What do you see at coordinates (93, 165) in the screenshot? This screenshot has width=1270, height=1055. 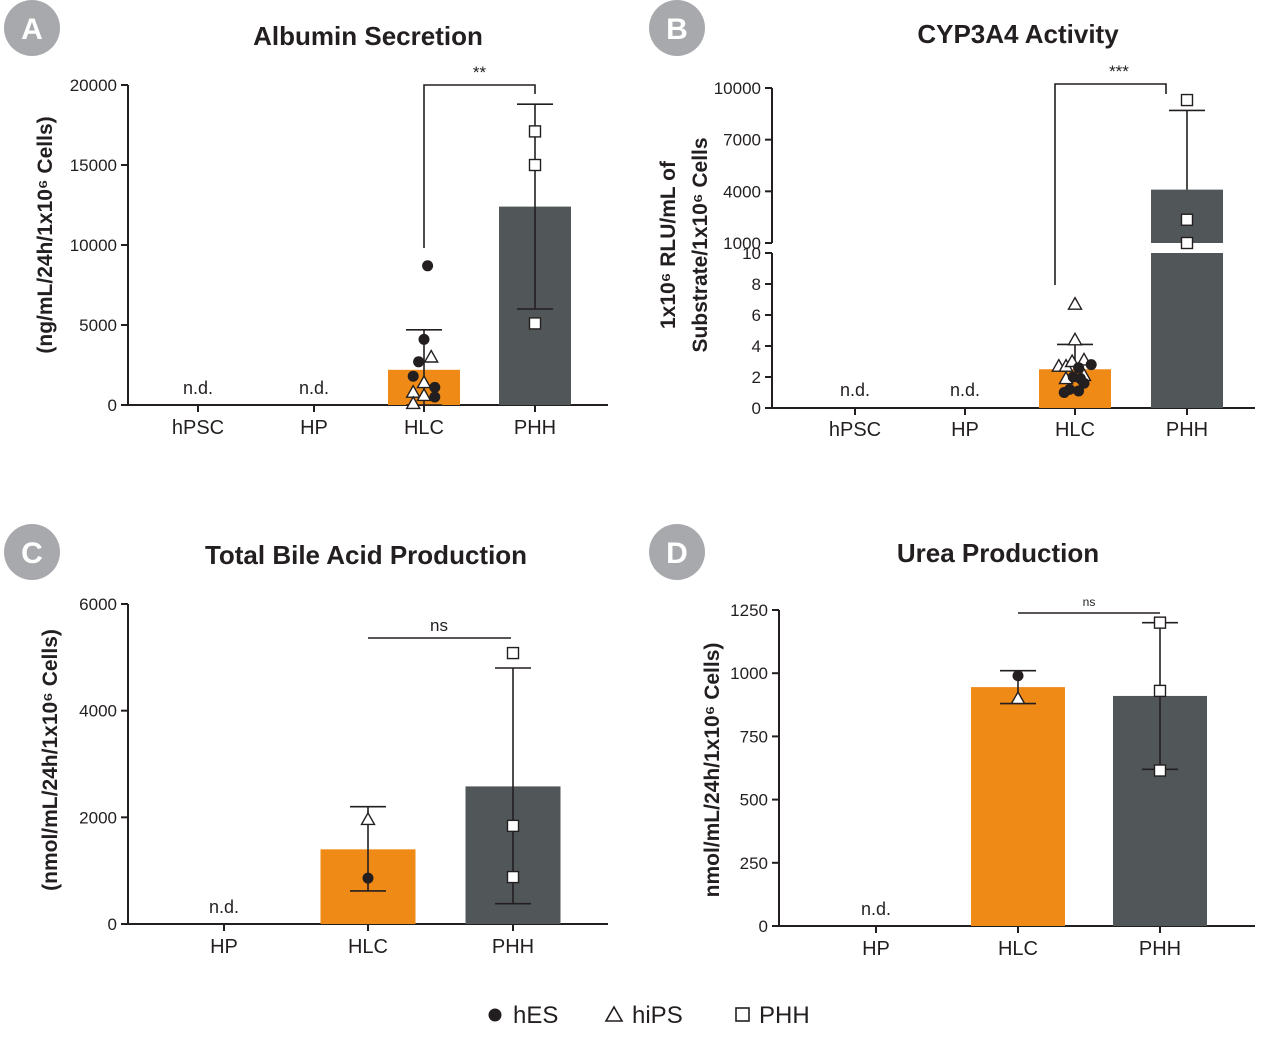 I see `y-tick-label: 15000` at bounding box center [93, 165].